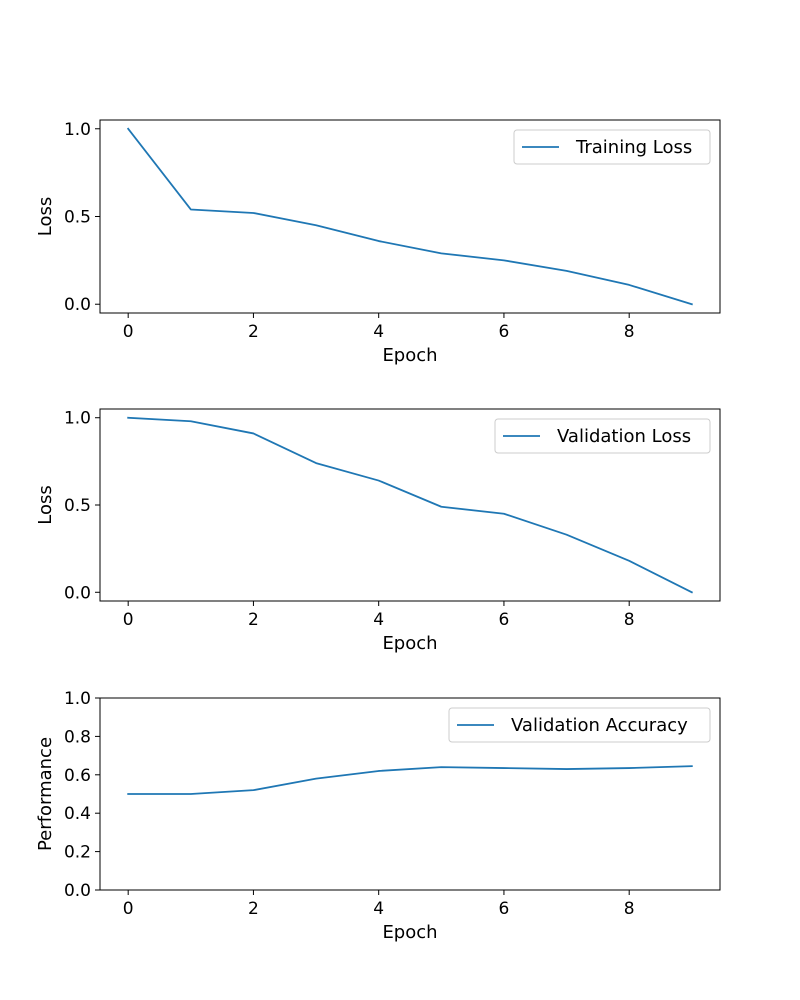 The image size is (800, 1000). What do you see at coordinates (77, 776) in the screenshot?
I see `y-tick-label: 0.6` at bounding box center [77, 776].